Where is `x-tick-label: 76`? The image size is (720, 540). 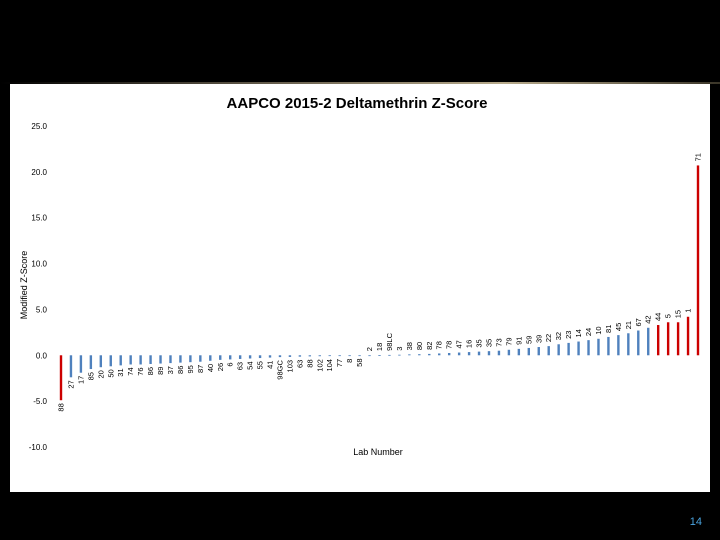
x-tick-label: 76 is located at coordinates (140, 371).